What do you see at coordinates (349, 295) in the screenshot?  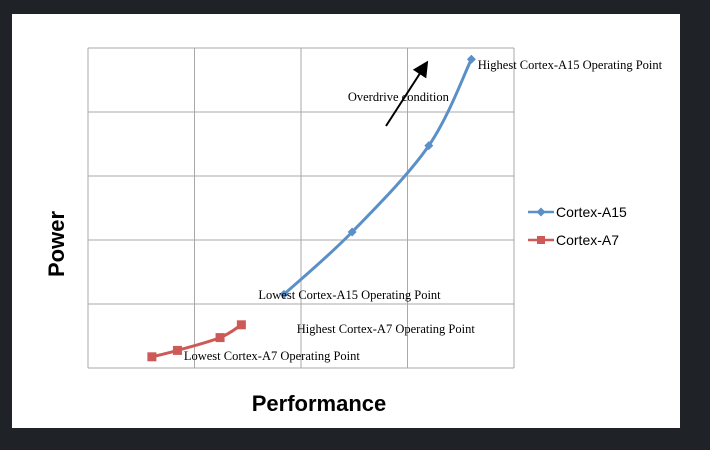 I see `annotation-label: Lowest Cortex-A15 Operating Point` at bounding box center [349, 295].